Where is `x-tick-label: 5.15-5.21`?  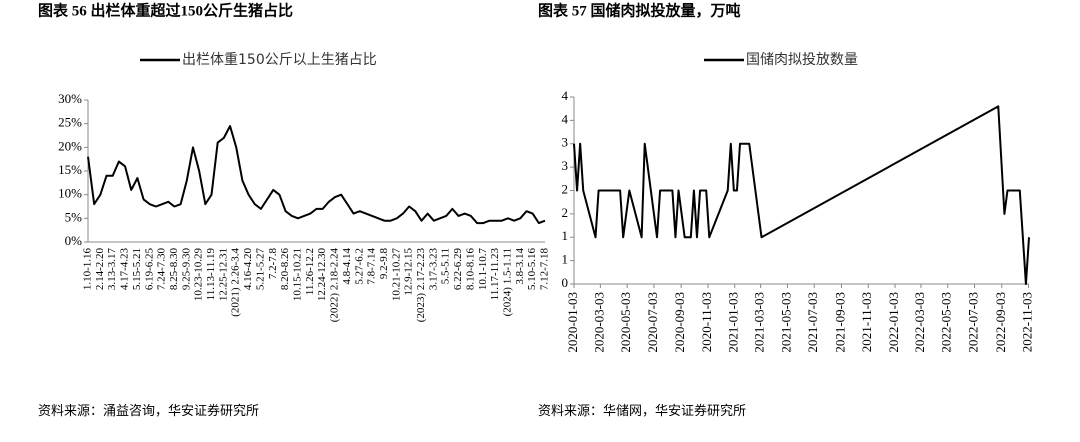
x-tick-label: 5.15-5.21 is located at coordinates (137, 269).